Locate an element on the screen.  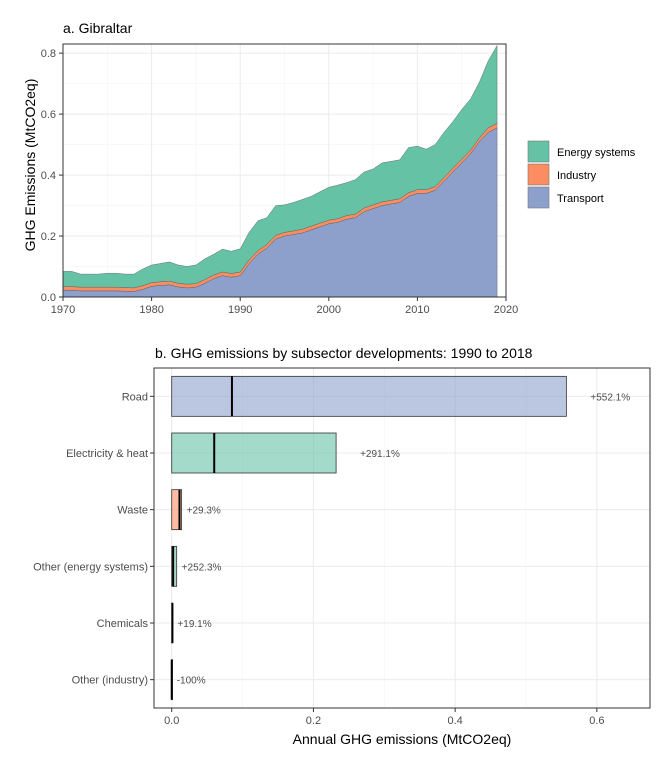
x-tick-label: 2020 is located at coordinates (506, 310).